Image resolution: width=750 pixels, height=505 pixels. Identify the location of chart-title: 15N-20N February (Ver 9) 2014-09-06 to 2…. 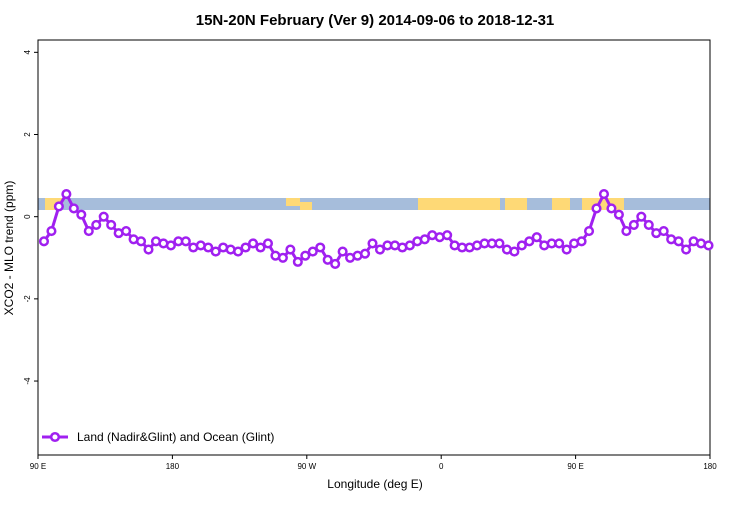
(375, 20).